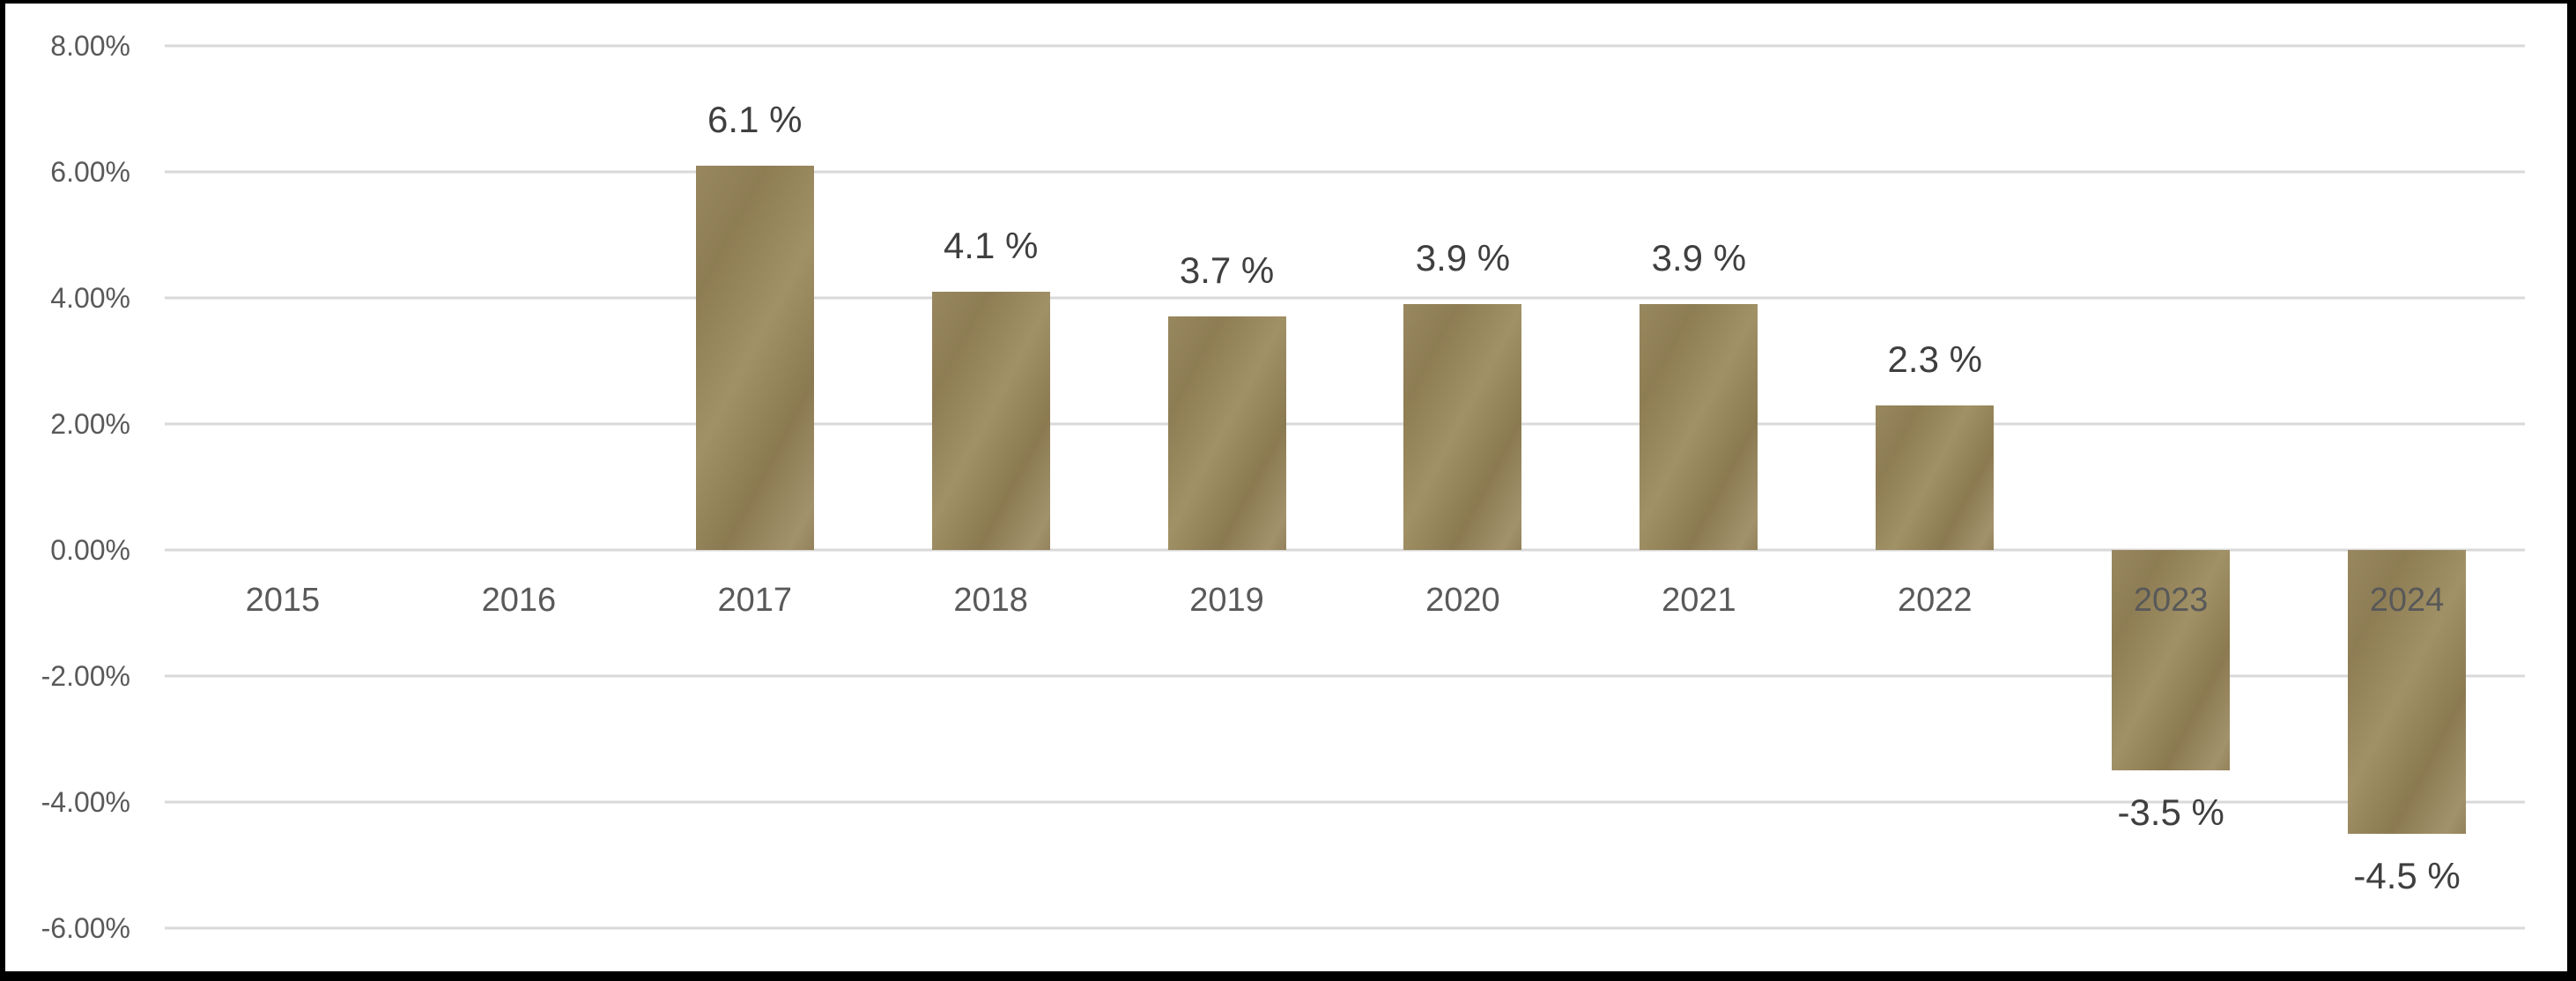 This screenshot has width=2576, height=981. Describe the element at coordinates (90, 550) in the screenshot. I see `y-axis-tick-label: 0.00%` at that location.